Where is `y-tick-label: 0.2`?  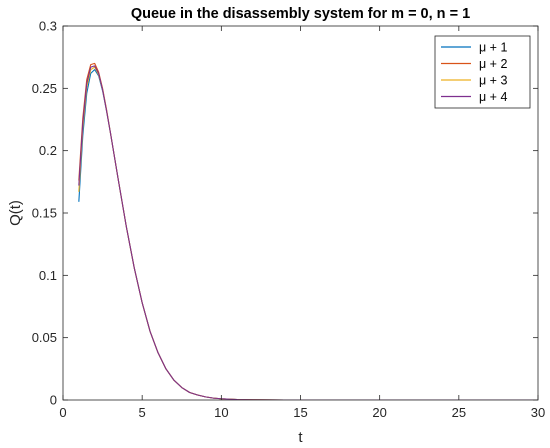 y-tick-label: 0.2 is located at coordinates (48, 150).